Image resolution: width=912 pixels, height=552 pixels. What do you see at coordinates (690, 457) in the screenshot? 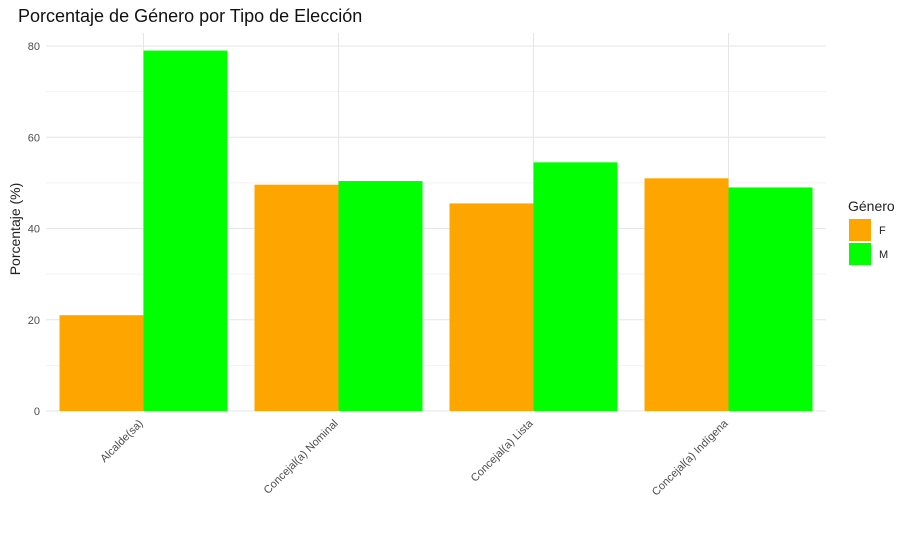
I see `x-tick-label: Concejal(a) Indígena` at bounding box center [690, 457].